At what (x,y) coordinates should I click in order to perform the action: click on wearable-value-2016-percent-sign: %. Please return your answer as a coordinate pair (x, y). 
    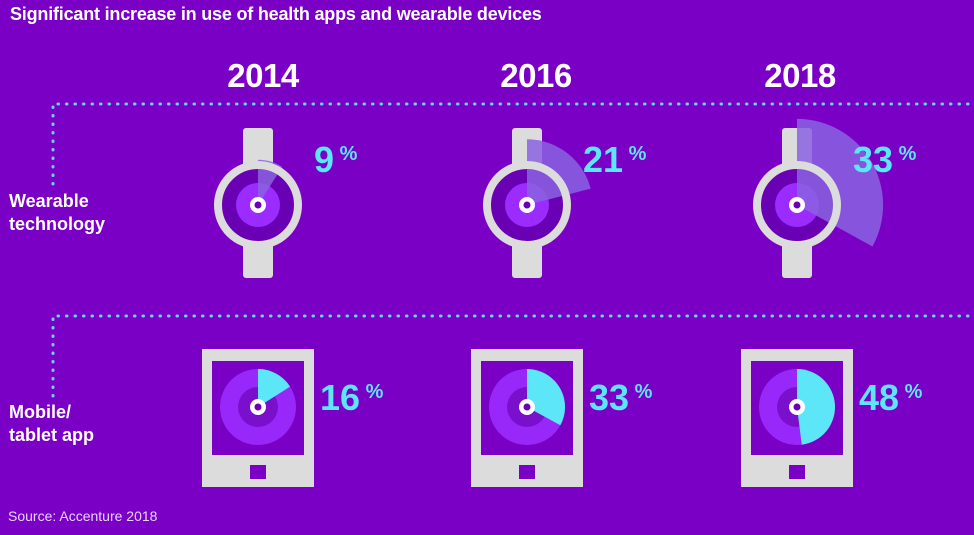
    Looking at the image, I should click on (635, 154).